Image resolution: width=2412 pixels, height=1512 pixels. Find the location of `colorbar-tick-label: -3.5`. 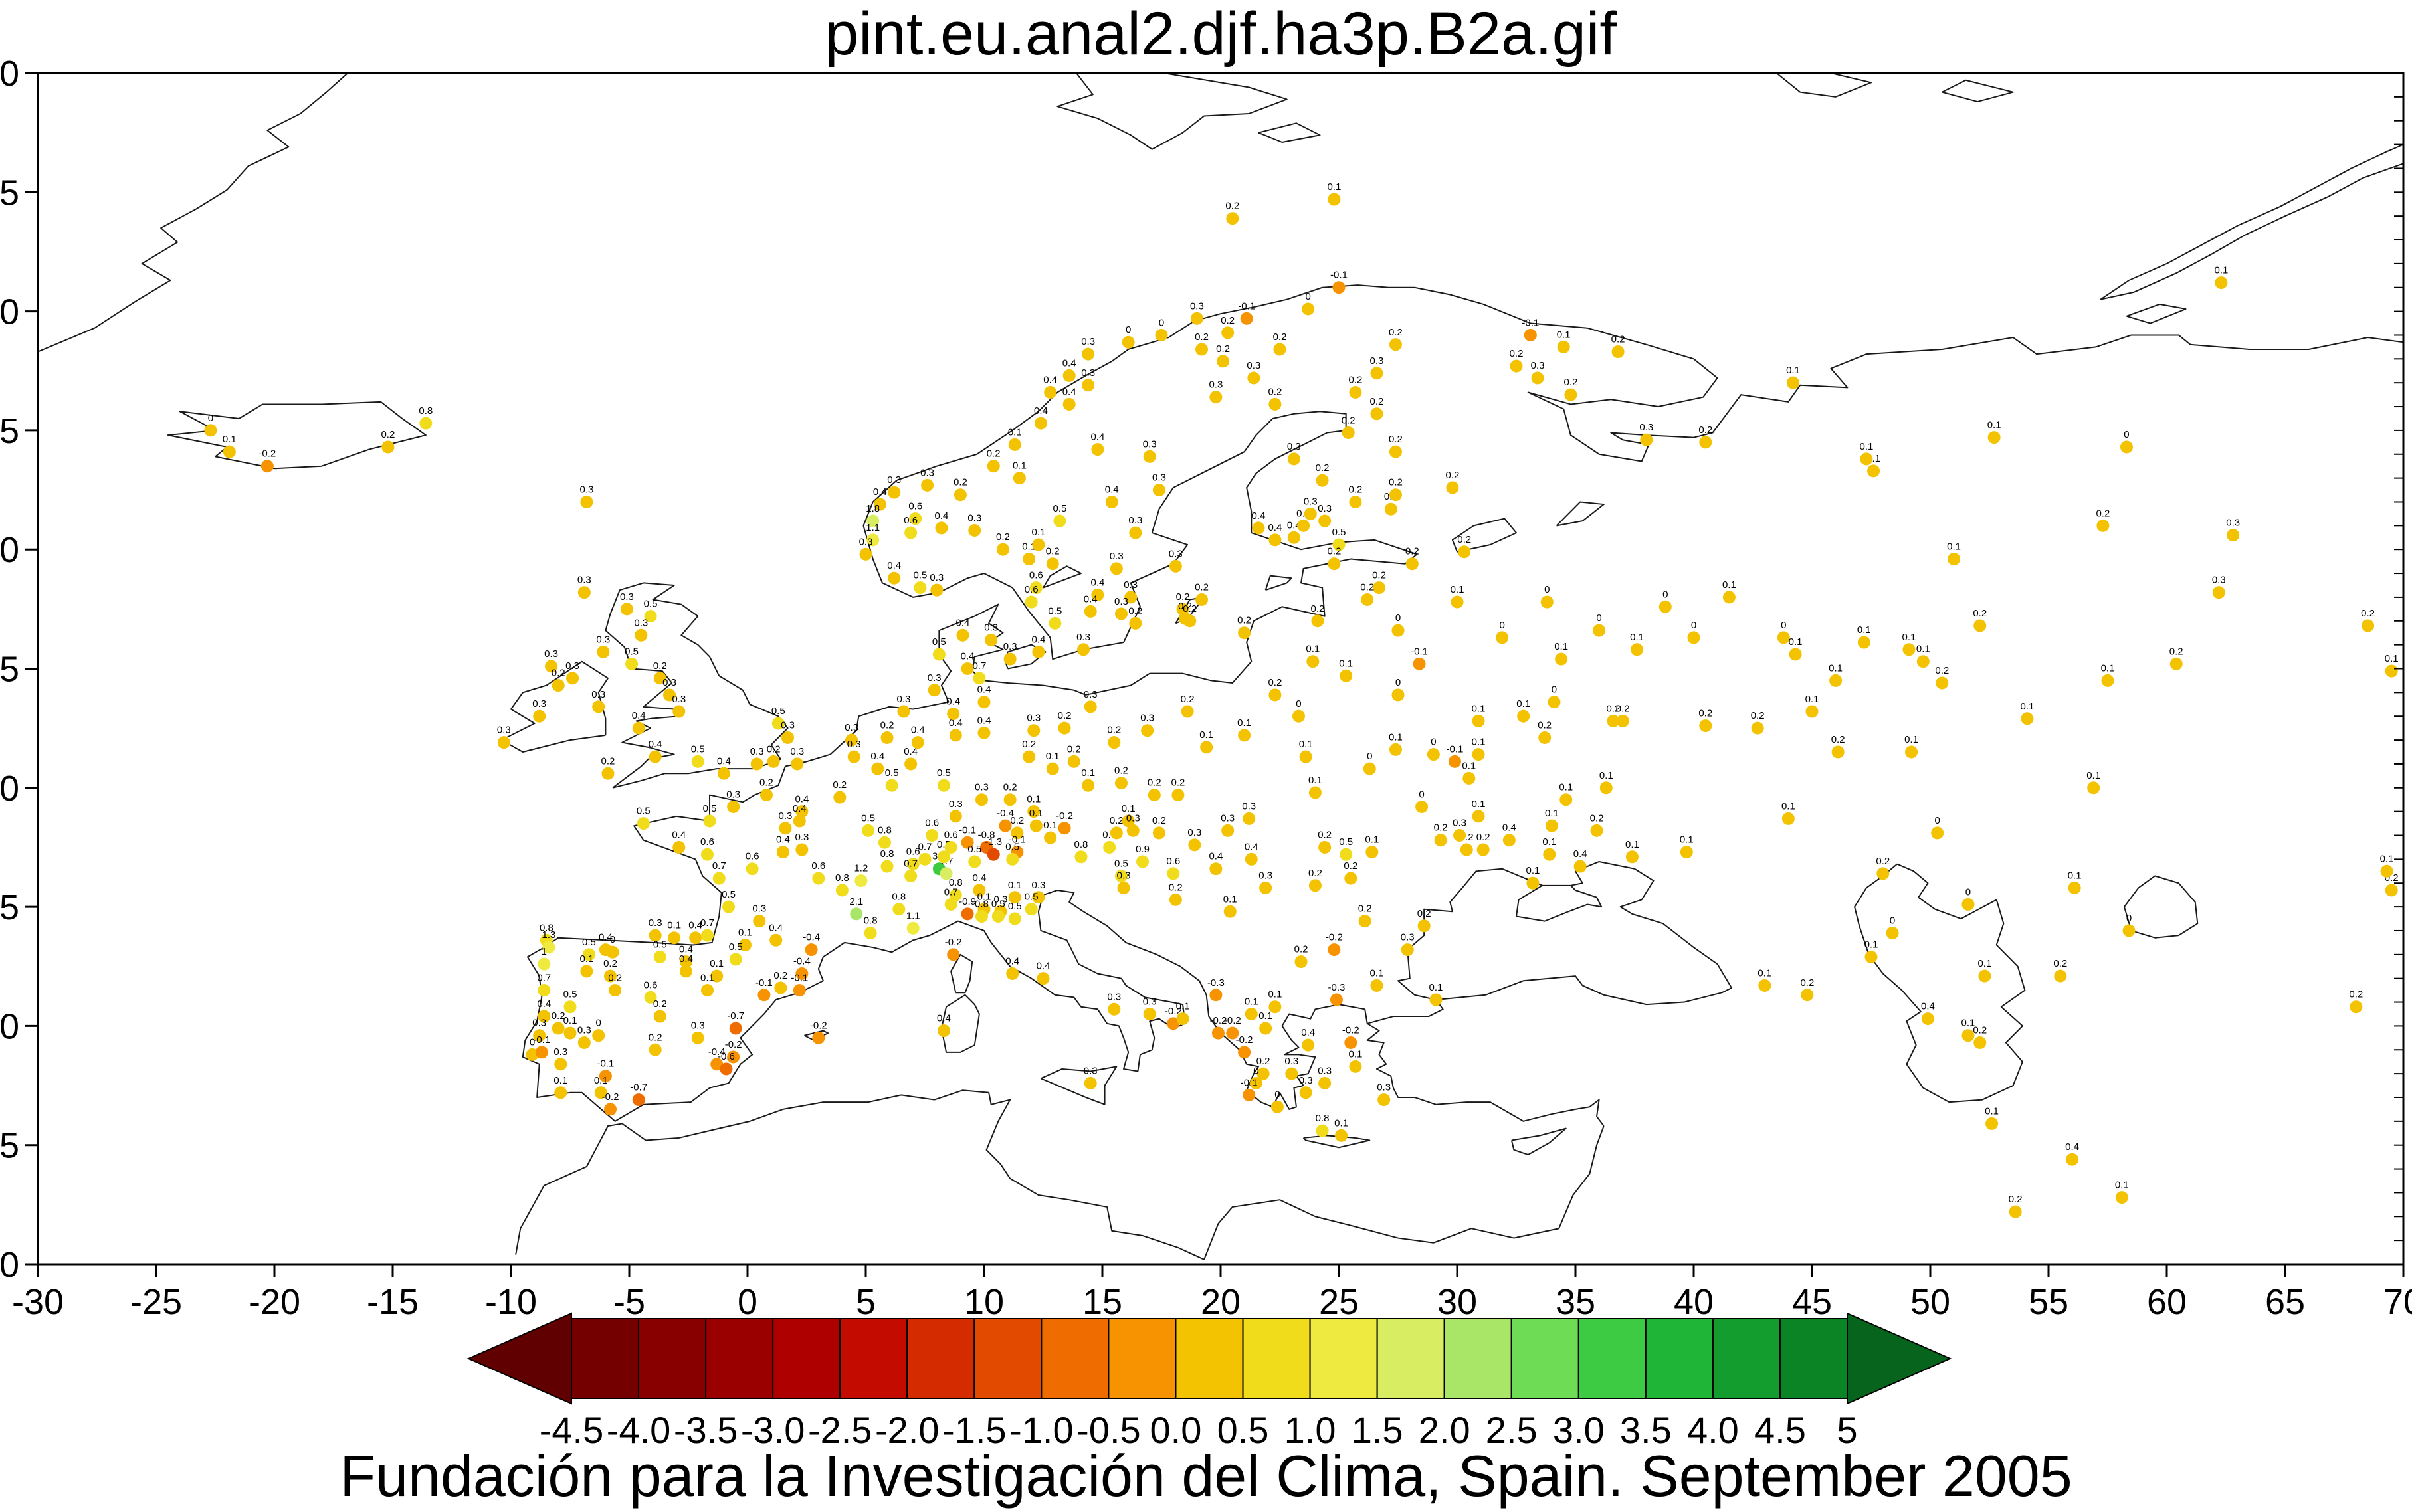

colorbar-tick-label: -3.5 is located at coordinates (706, 1430).